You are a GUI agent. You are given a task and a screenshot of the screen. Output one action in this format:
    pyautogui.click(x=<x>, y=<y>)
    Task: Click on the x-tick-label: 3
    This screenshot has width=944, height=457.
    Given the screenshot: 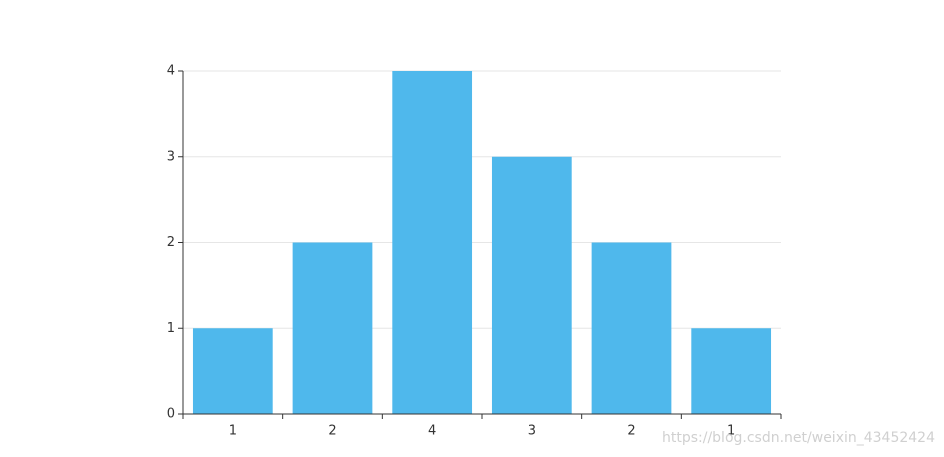 What is the action you would take?
    pyautogui.click(x=532, y=431)
    